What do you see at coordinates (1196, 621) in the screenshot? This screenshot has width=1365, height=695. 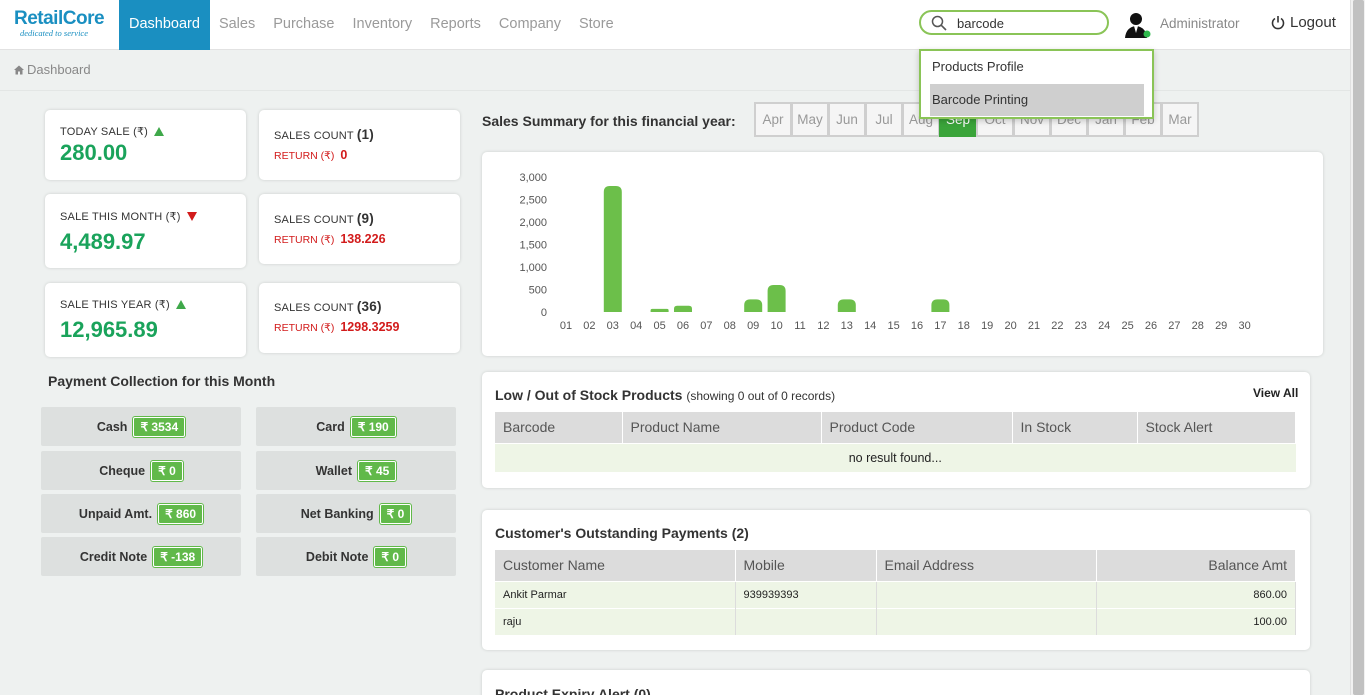 I see `cell-balance: 100.00` at bounding box center [1196, 621].